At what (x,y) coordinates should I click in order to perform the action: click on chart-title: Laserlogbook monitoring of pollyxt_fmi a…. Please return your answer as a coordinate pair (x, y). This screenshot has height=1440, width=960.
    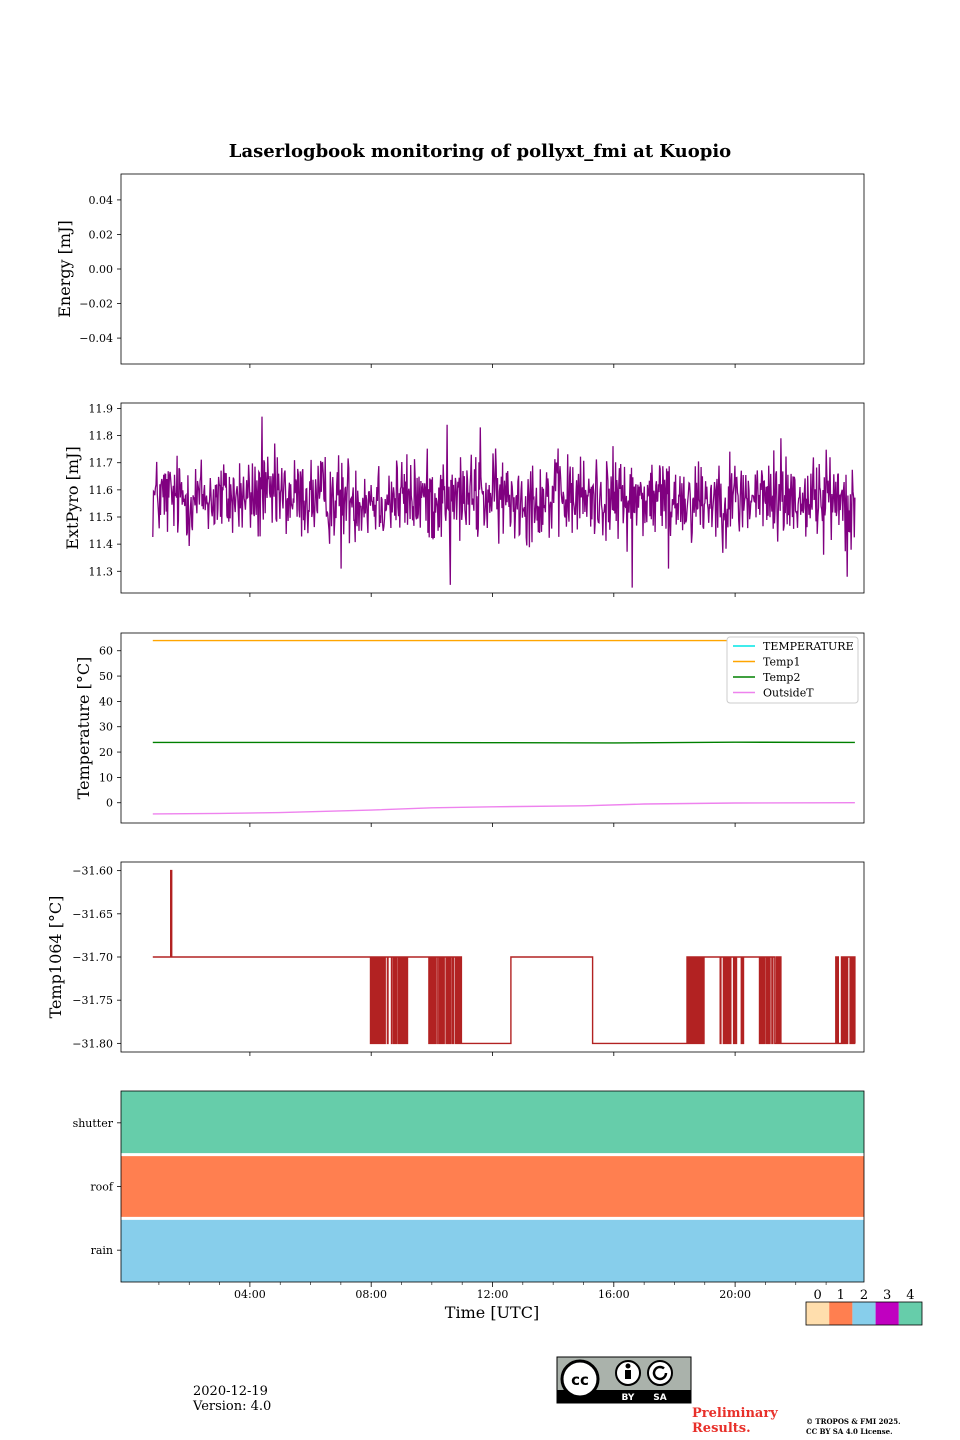
    Looking at the image, I should click on (480, 151).